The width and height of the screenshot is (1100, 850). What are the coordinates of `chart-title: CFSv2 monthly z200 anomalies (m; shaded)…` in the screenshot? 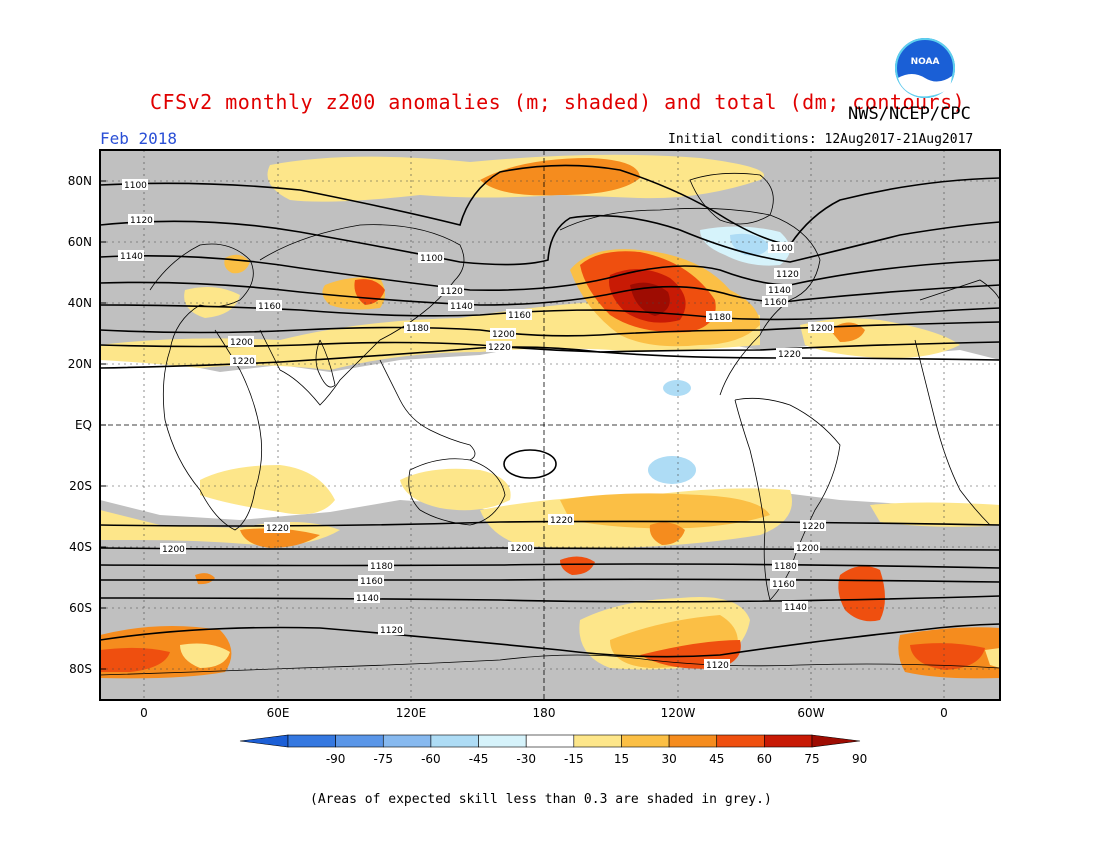 It's located at (558, 102).